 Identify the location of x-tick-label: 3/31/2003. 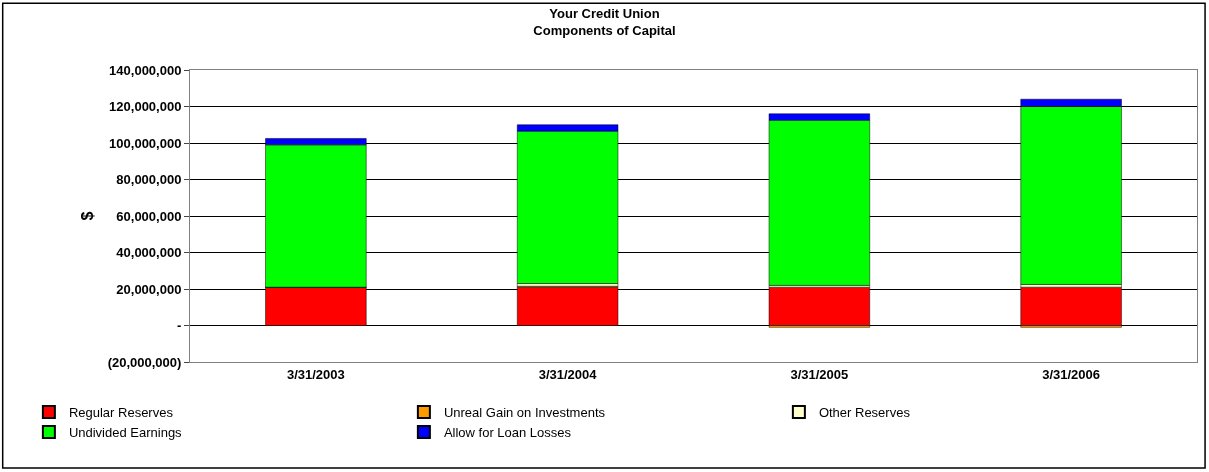
(315, 374).